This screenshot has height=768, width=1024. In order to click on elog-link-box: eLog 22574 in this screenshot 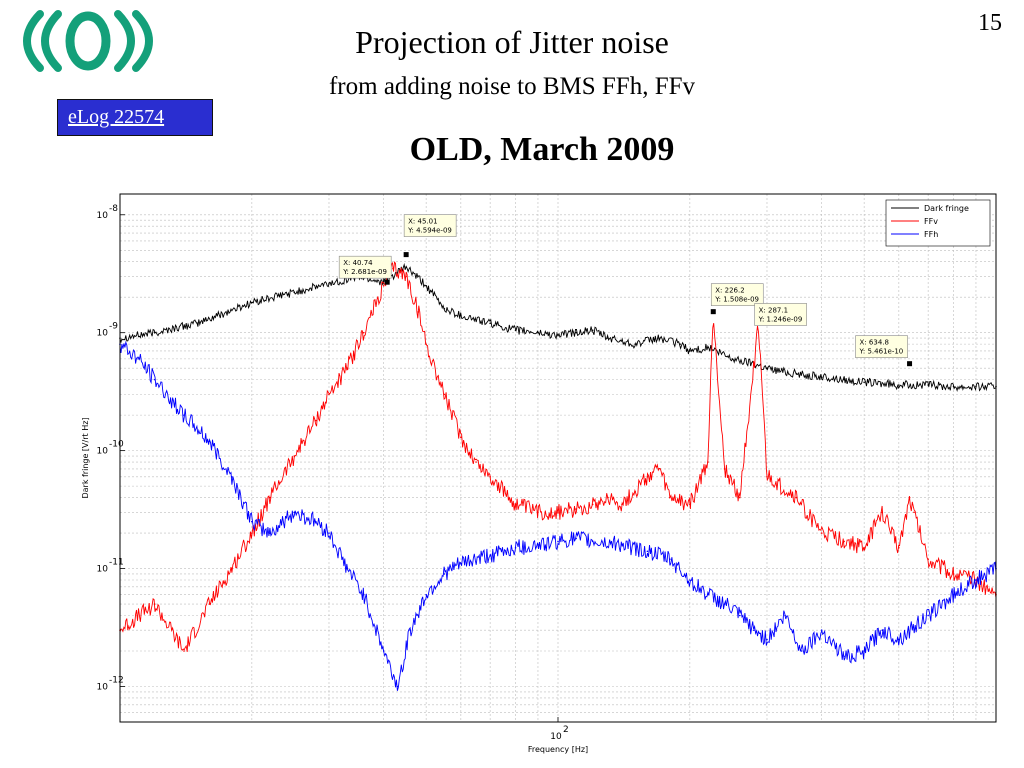, I will do `click(135, 117)`.